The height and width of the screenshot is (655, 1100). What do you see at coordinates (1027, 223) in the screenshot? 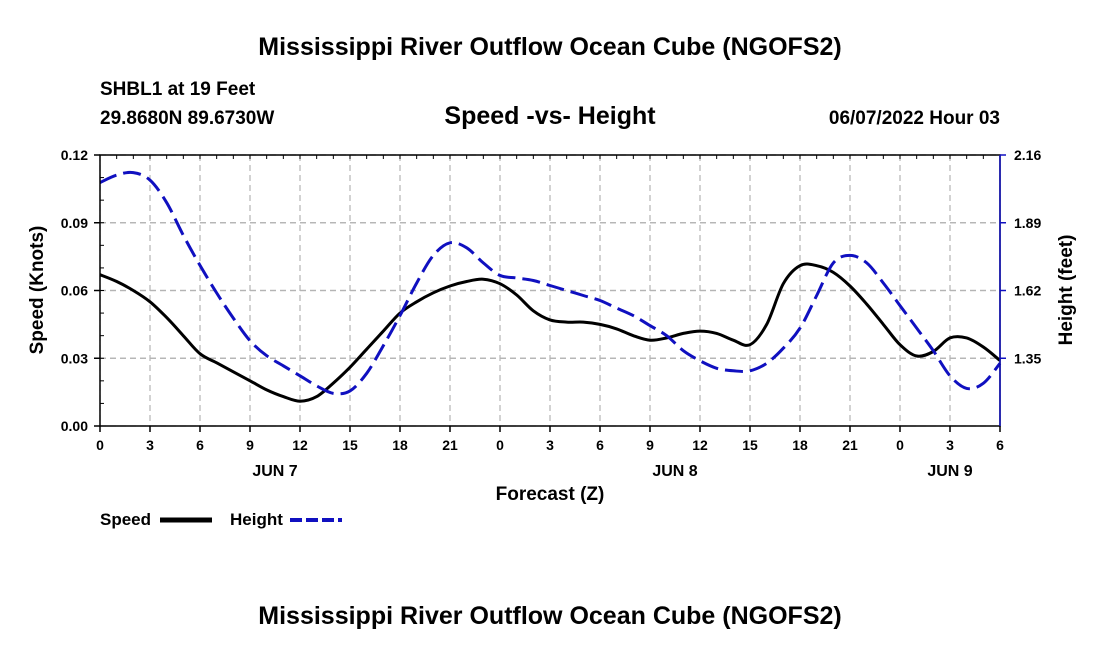
I see `right-tick-label: 1.89` at bounding box center [1027, 223].